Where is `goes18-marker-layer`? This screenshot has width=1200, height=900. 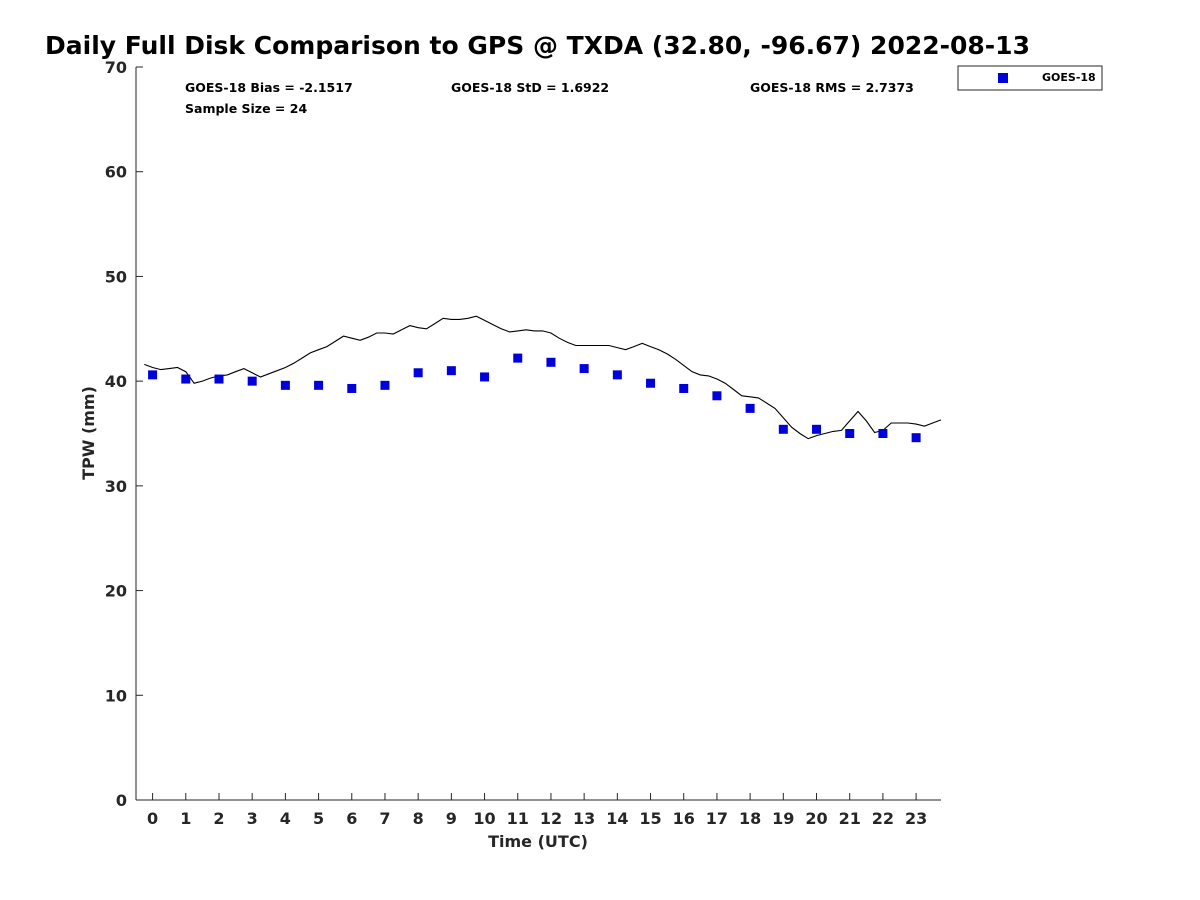
goes18-marker-layer is located at coordinates (534, 398).